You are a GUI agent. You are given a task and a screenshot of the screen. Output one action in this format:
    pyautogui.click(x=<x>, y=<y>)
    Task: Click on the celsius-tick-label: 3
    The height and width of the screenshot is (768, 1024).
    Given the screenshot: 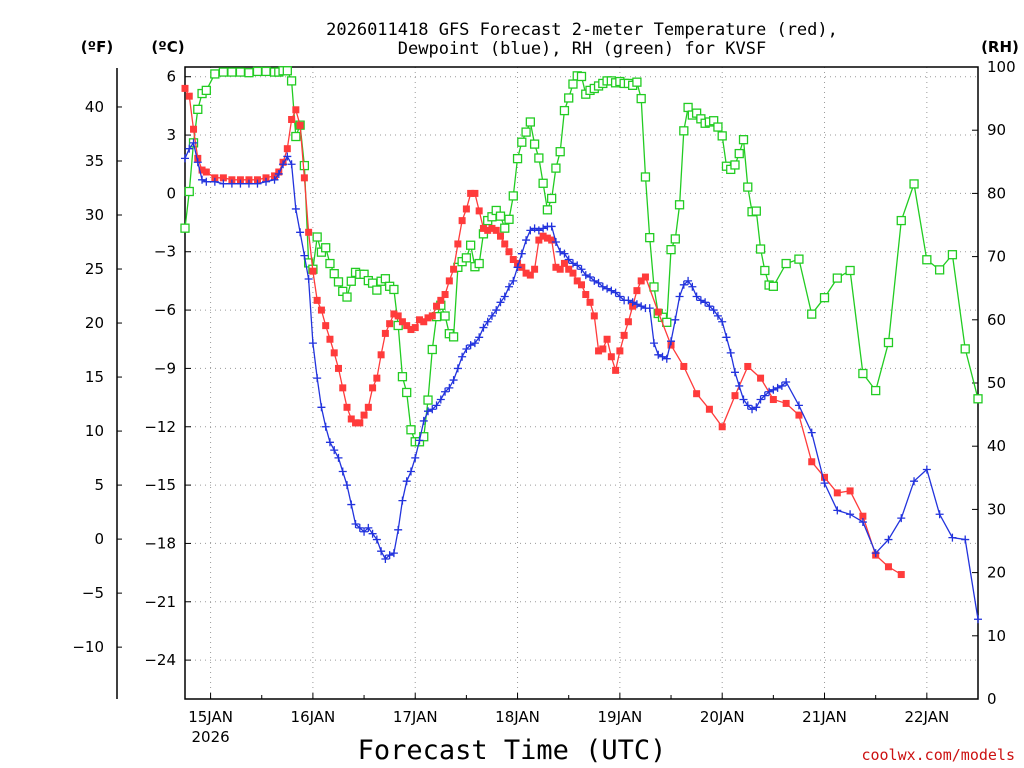 What is the action you would take?
    pyautogui.click(x=171, y=135)
    